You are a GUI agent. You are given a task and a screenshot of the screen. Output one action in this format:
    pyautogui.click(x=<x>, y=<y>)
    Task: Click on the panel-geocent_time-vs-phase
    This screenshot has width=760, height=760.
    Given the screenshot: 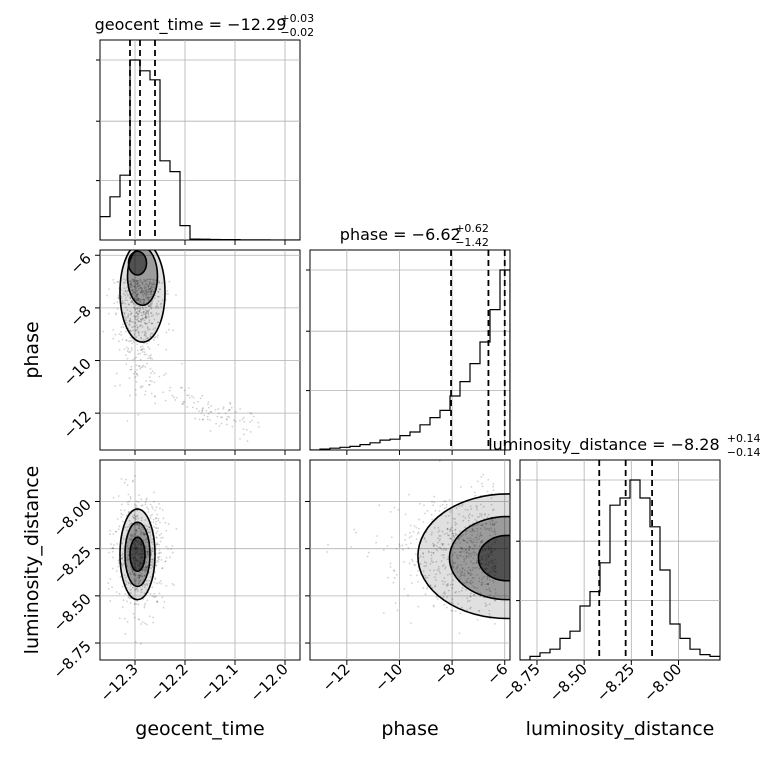 What is the action you would take?
    pyautogui.click(x=200, y=350)
    